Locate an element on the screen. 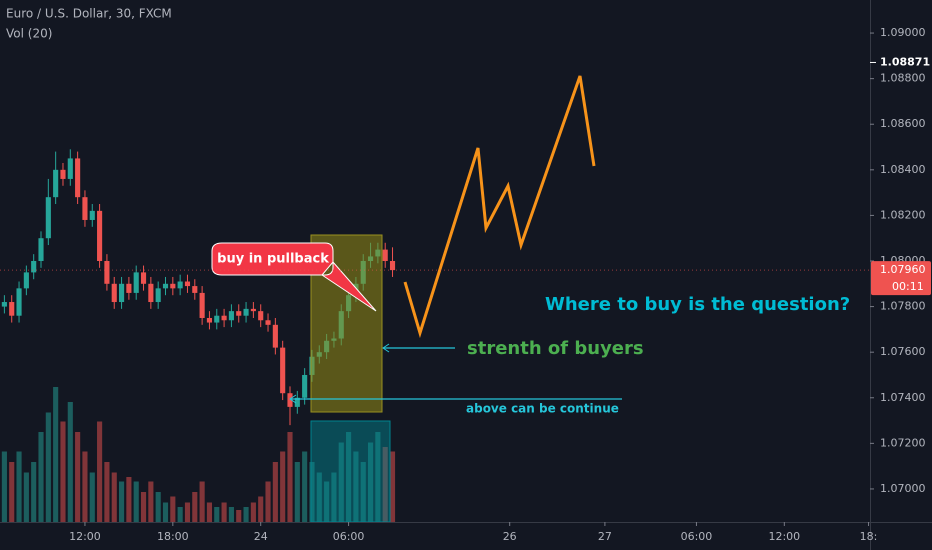  projection-path is located at coordinates (499, 207).